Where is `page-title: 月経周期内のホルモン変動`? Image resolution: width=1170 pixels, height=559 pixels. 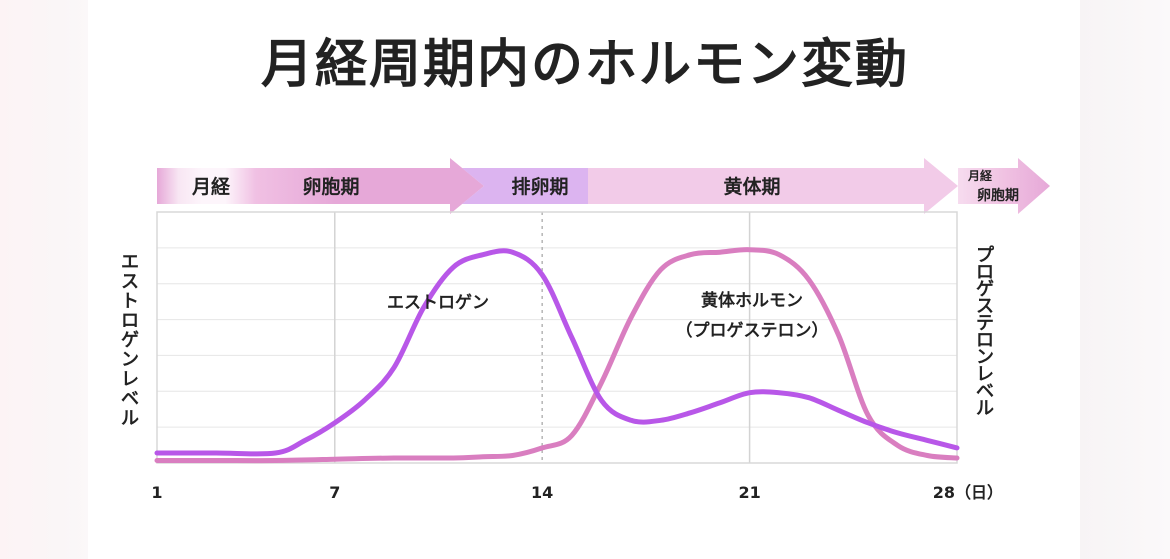
page-title: 月経周期内のホルモン変動 is located at coordinates (584, 65).